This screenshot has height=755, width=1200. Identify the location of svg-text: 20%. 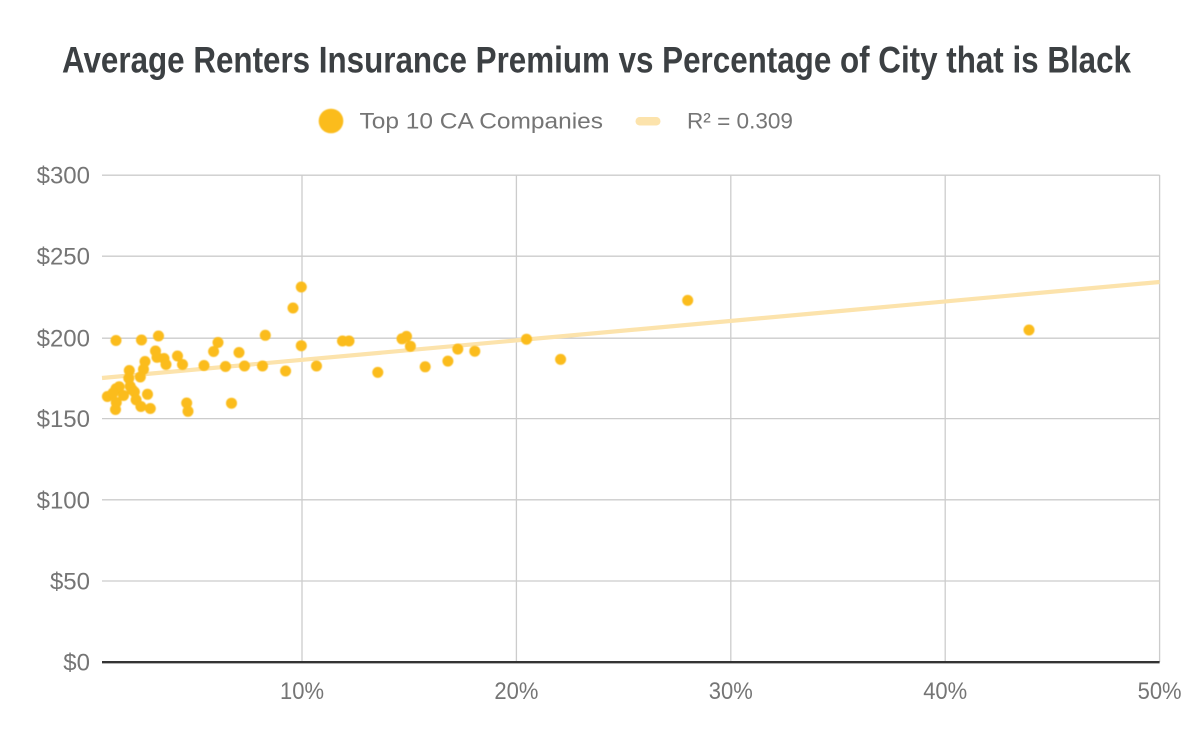
(516, 691).